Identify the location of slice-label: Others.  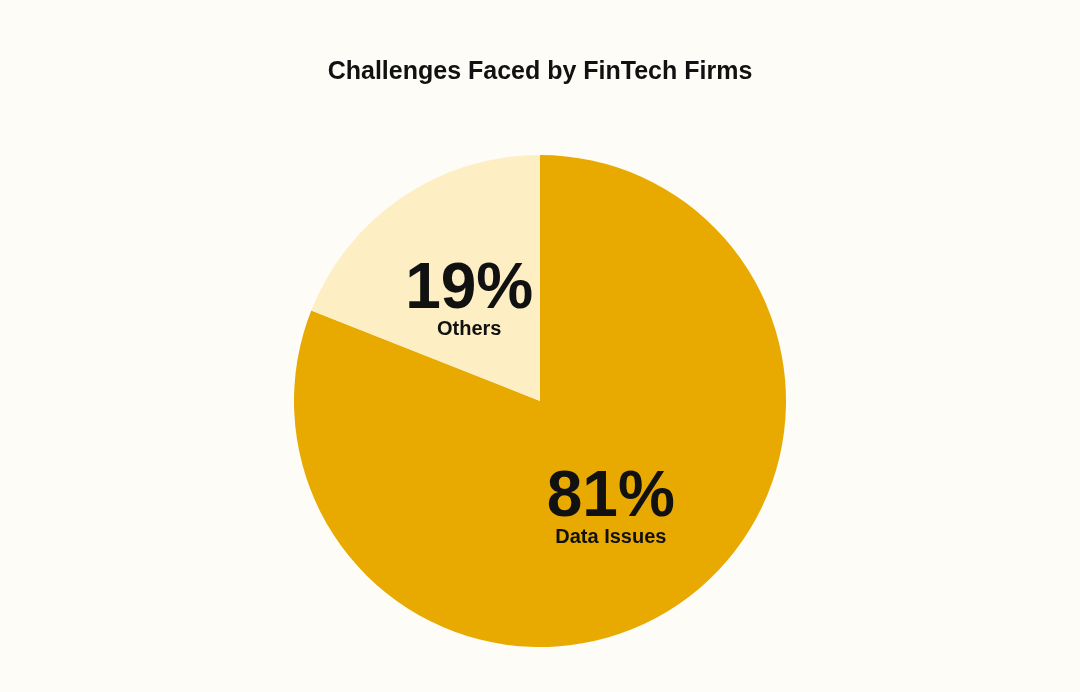
(469, 327).